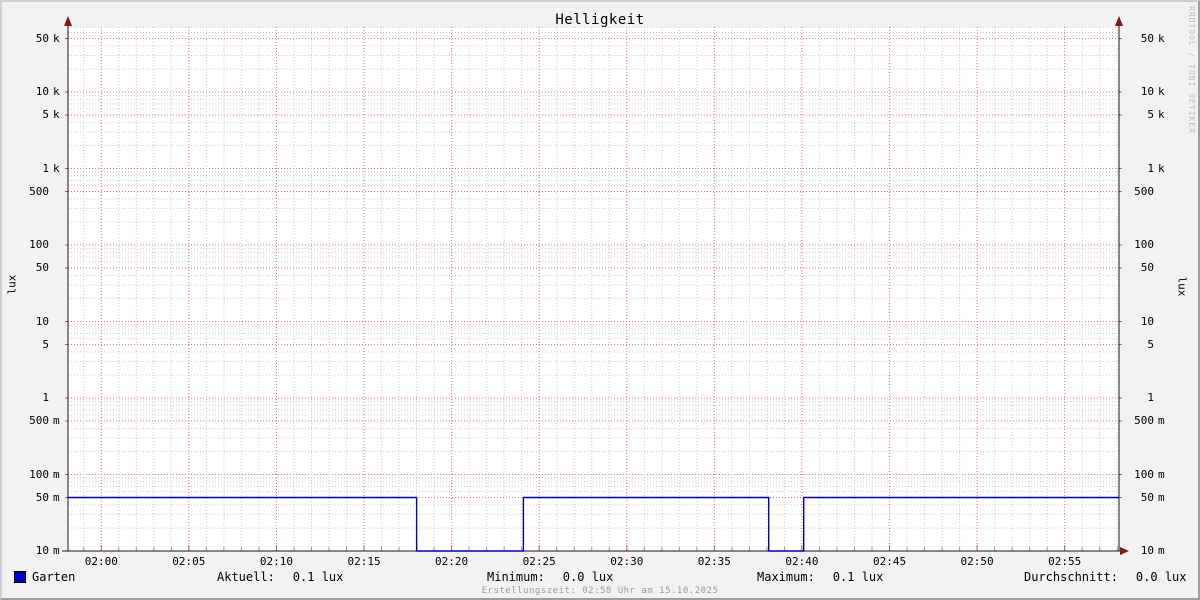  I want to click on stat-aktuell-value: 0.1 lux, so click(318, 577).